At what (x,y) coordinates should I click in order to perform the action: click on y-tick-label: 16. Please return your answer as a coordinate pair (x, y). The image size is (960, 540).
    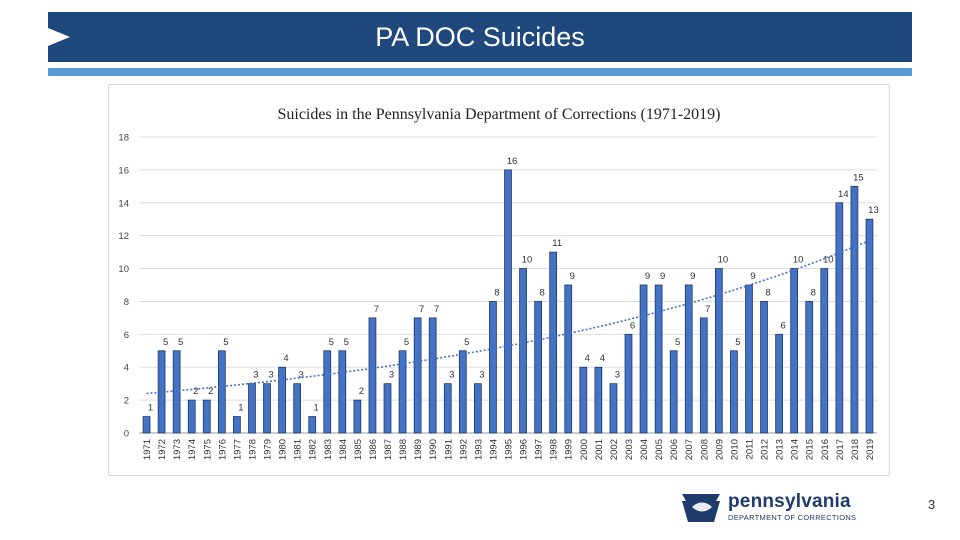
    Looking at the image, I should click on (123, 170).